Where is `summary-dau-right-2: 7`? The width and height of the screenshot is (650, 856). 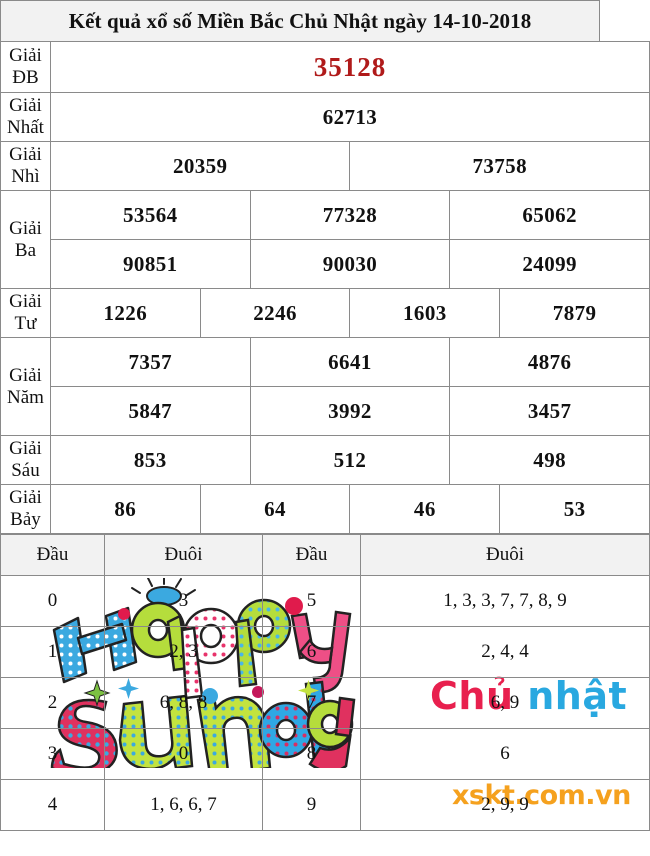
summary-dau-right-2: 7 is located at coordinates (311, 703).